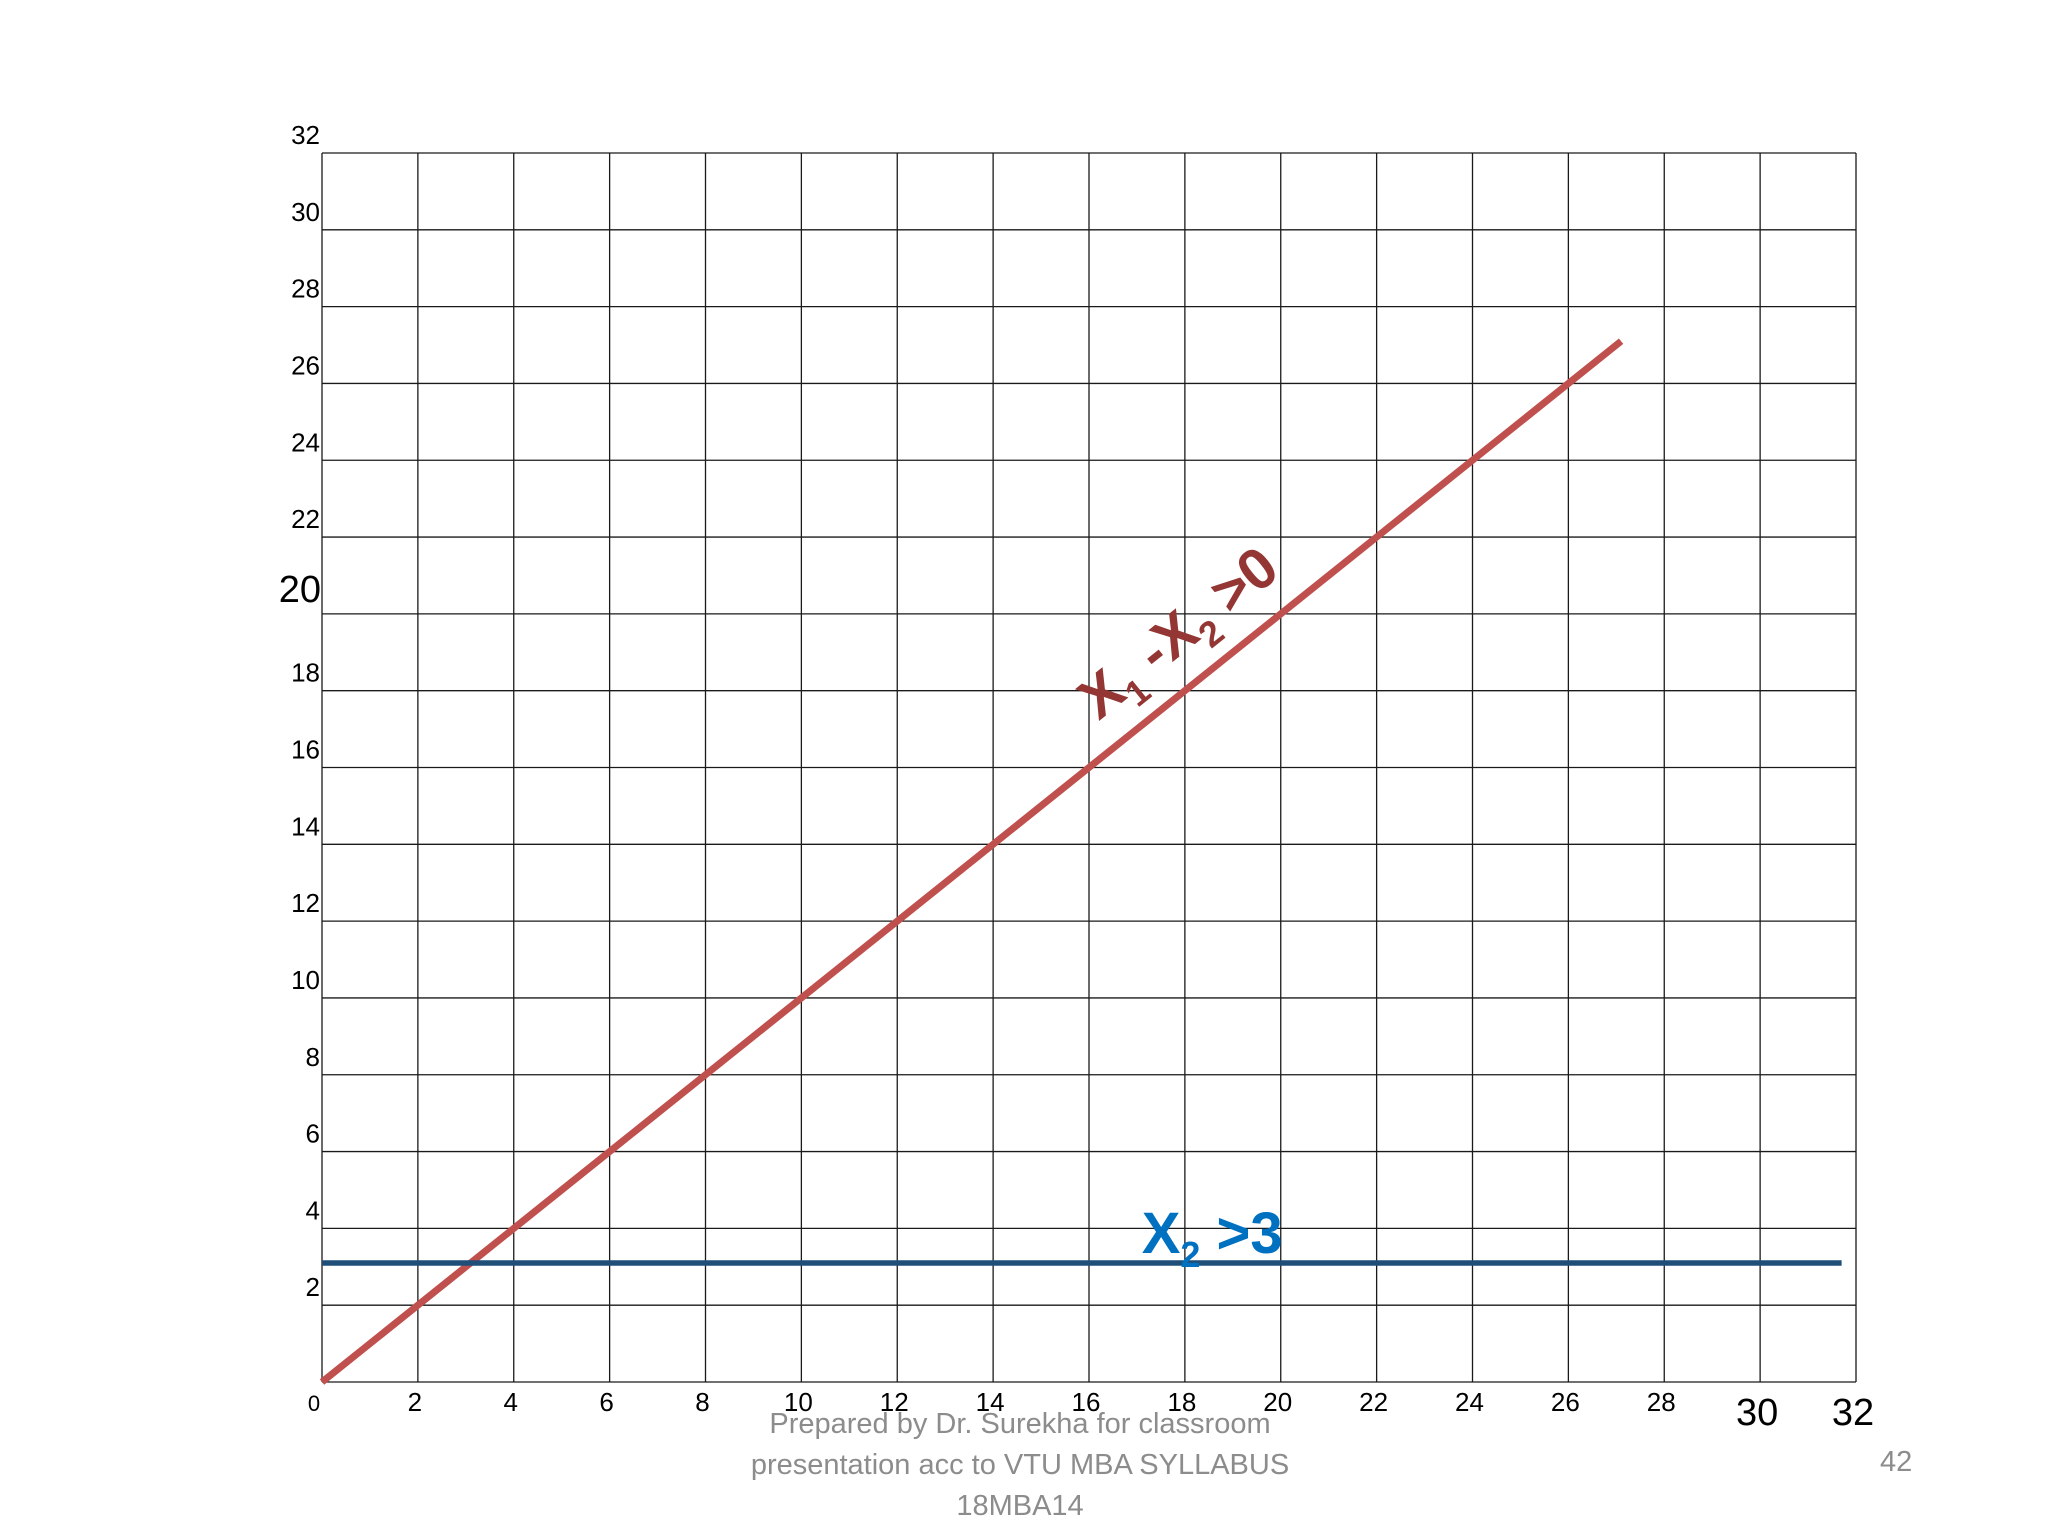 Image resolution: width=2048 pixels, height=1536 pixels. What do you see at coordinates (1757, 1413) in the screenshot?
I see `x-tick-label: 30` at bounding box center [1757, 1413].